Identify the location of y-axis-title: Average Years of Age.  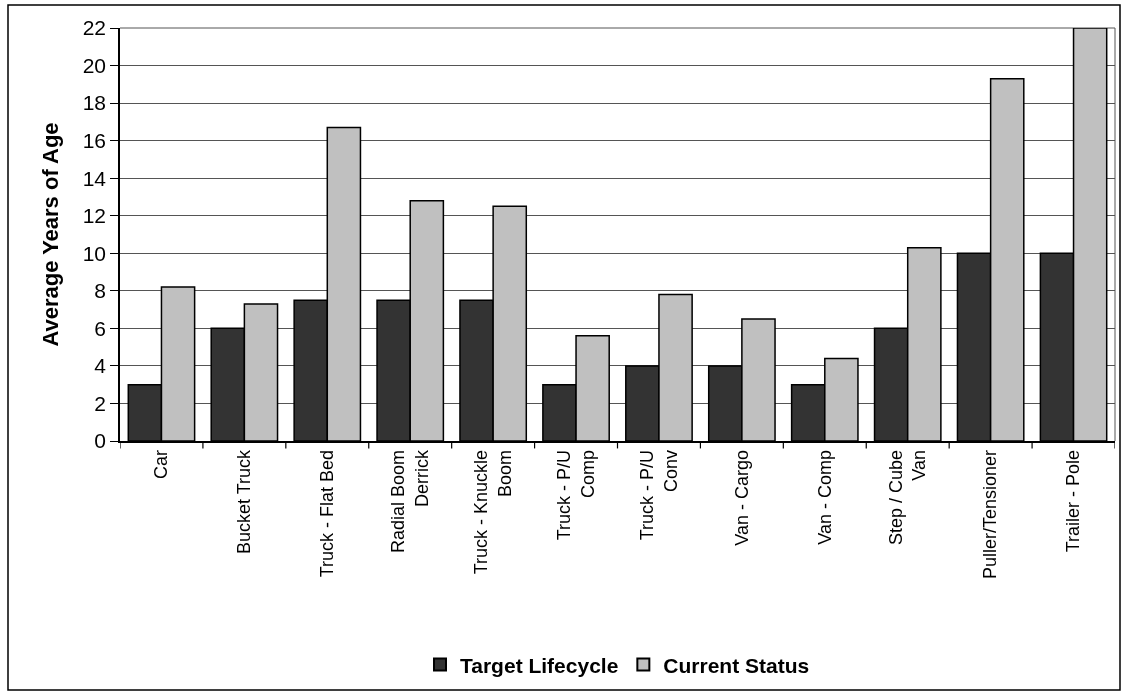
(50, 234).